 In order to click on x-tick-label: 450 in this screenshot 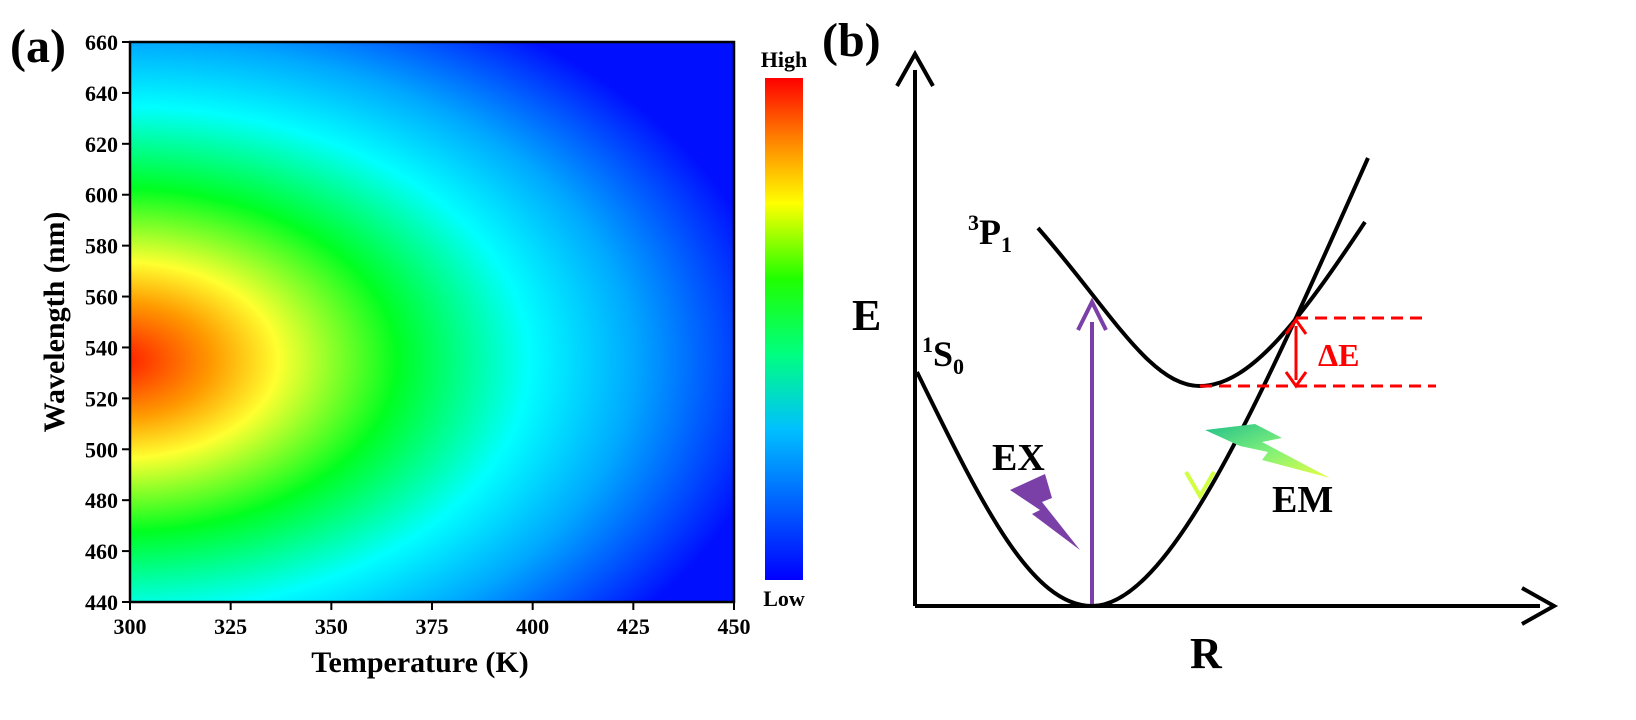, I will do `click(734, 626)`.